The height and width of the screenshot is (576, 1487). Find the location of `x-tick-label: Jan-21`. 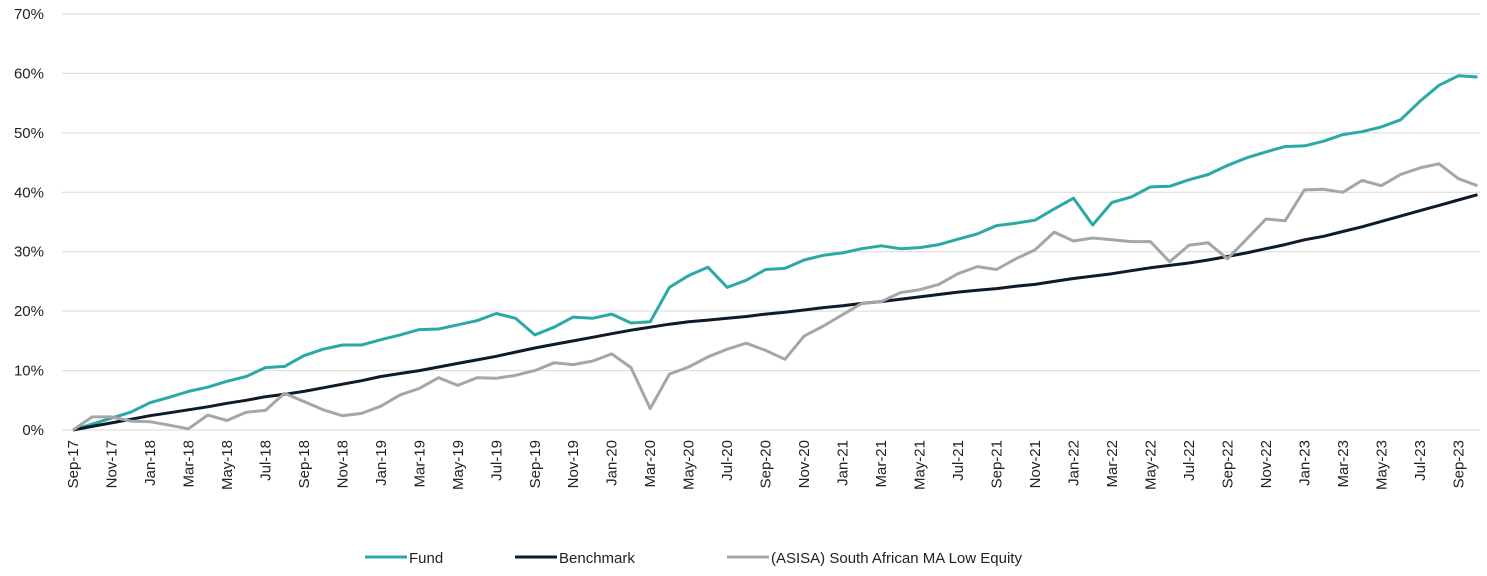

x-tick-label: Jan-21 is located at coordinates (843, 463).